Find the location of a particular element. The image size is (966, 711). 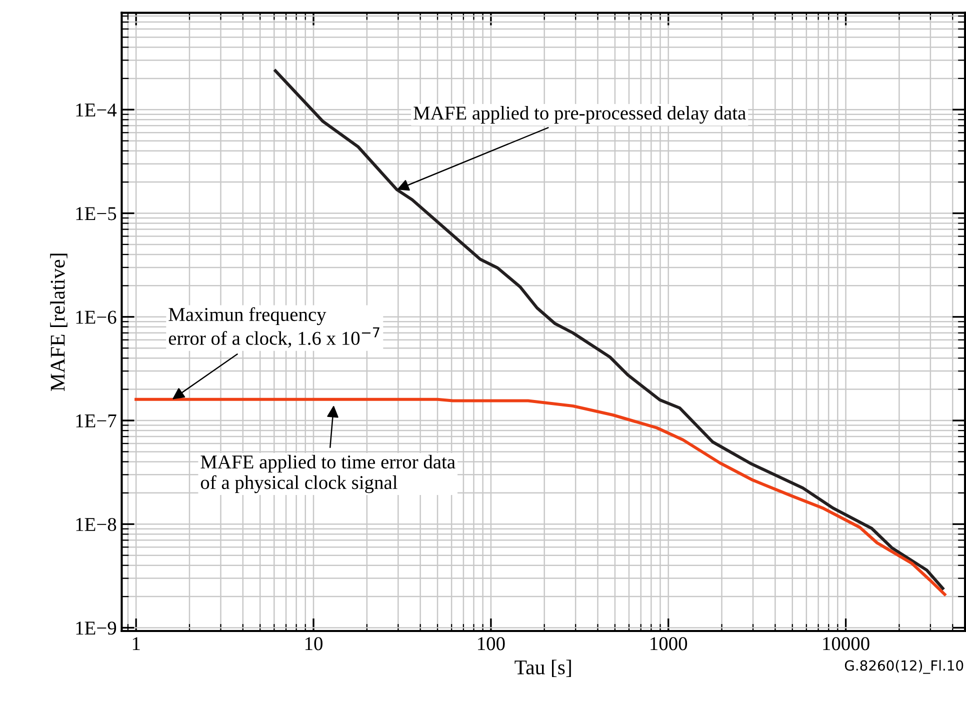

x-tick-label: 1000 is located at coordinates (669, 643).